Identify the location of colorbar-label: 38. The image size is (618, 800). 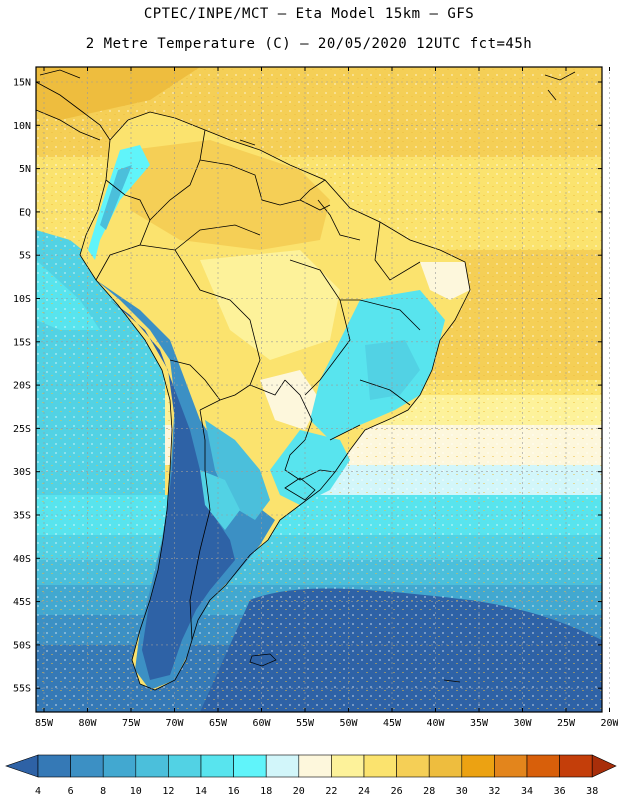
(592, 791).